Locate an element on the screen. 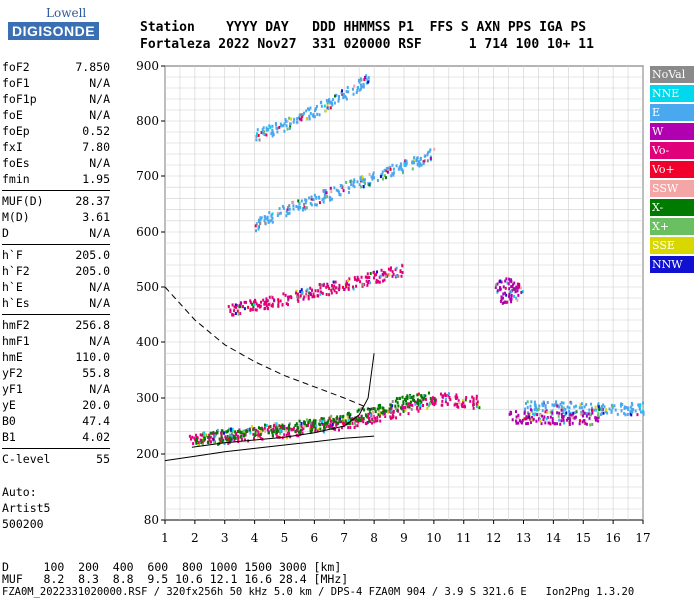 This screenshot has height=600, width=700. y-tick-label: 900 is located at coordinates (147, 66).